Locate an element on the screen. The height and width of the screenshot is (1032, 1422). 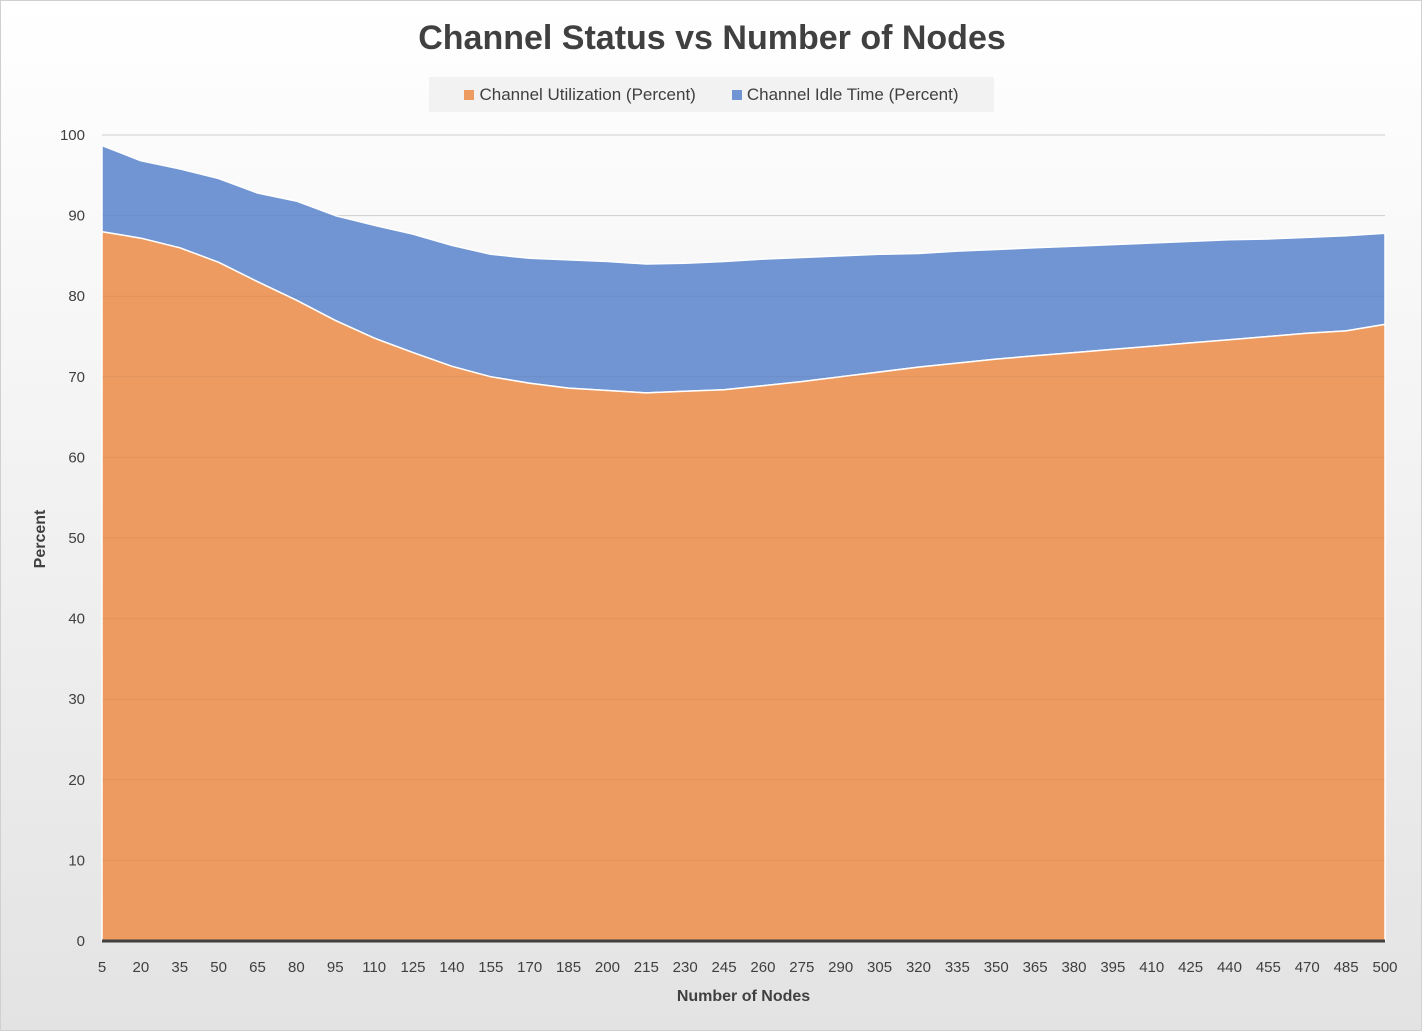
x-tick-label: 470 is located at coordinates (1307, 967).